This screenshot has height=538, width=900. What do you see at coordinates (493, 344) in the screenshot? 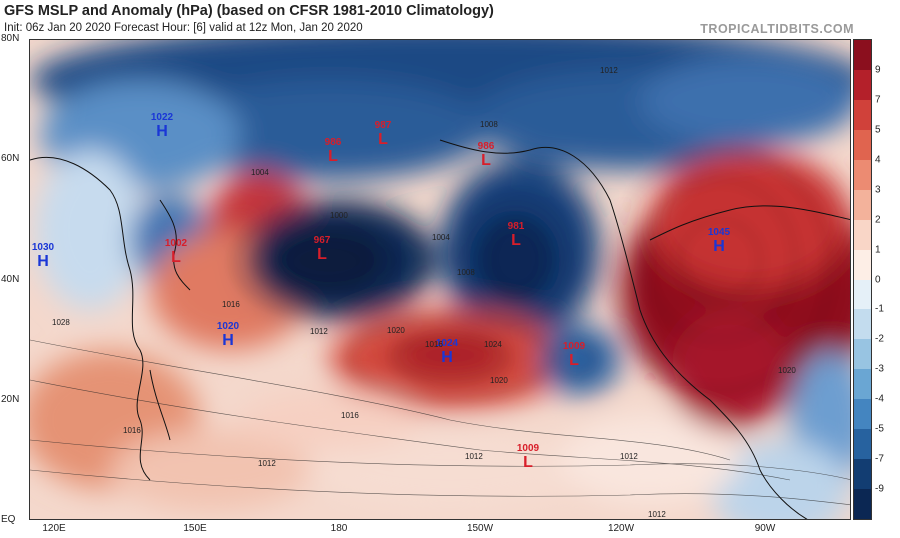
I see `isobar-label: 1024` at bounding box center [493, 344].